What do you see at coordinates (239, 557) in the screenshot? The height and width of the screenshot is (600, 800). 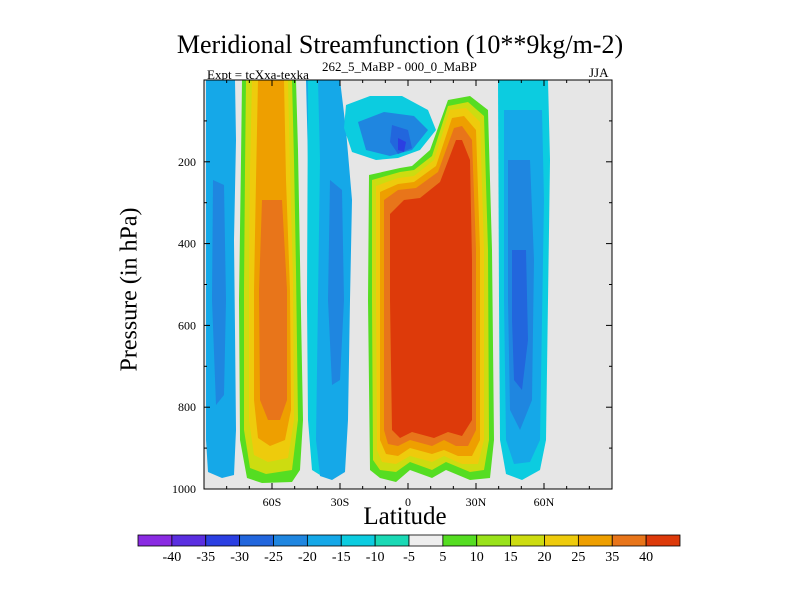 I see `colorbar-label: -30` at bounding box center [239, 557].